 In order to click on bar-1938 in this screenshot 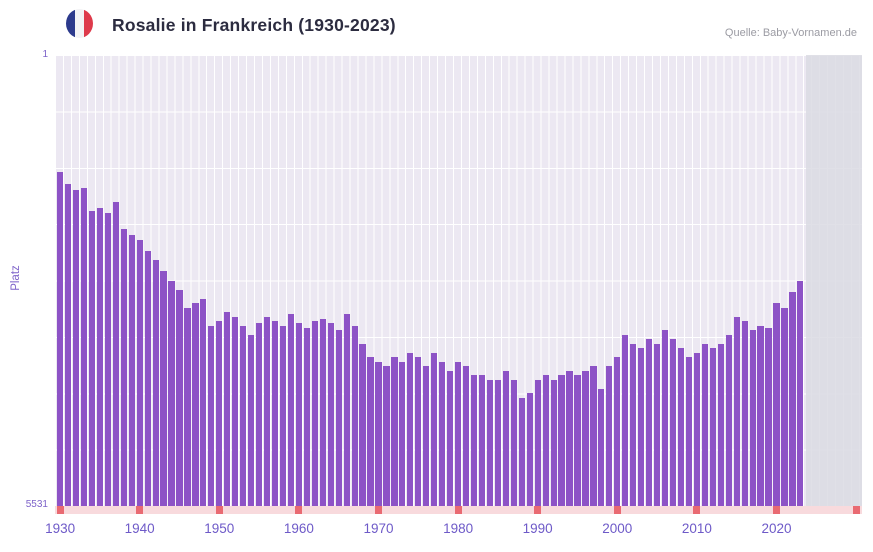, I will do `click(123, 367)`.